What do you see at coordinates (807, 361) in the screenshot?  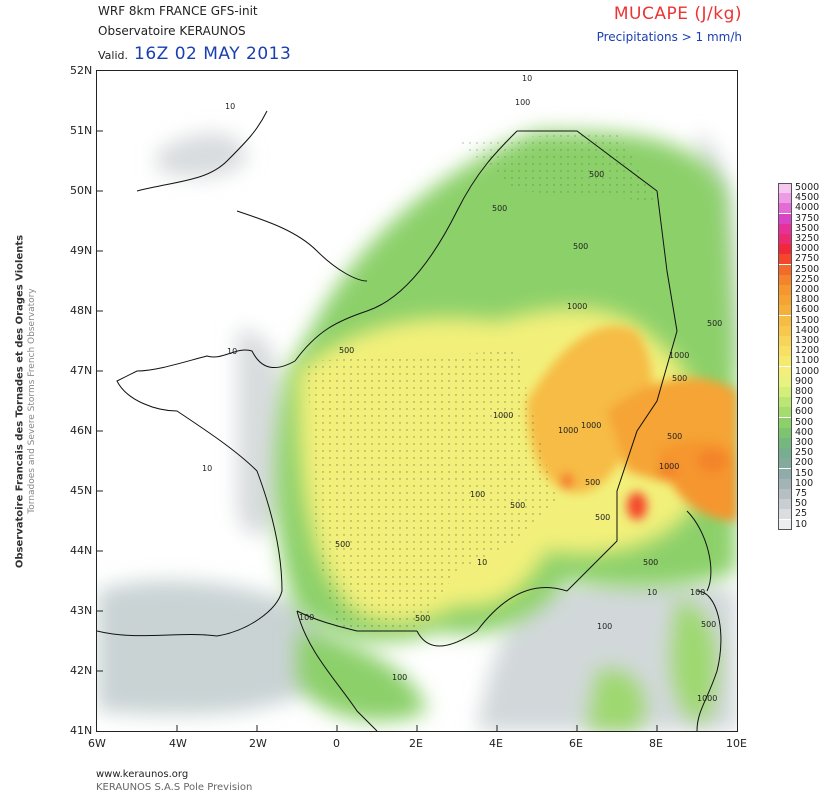 I see `legend-label: 1100` at bounding box center [807, 361].